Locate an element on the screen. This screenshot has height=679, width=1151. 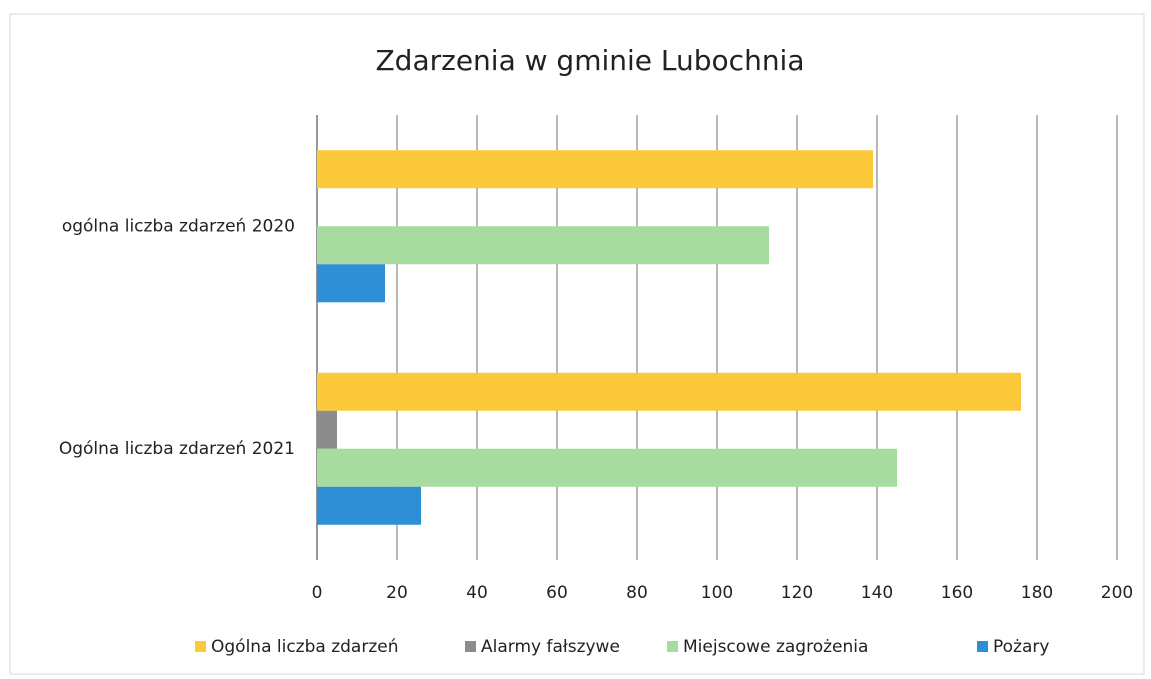
x-tick-label: 20 is located at coordinates (397, 593).